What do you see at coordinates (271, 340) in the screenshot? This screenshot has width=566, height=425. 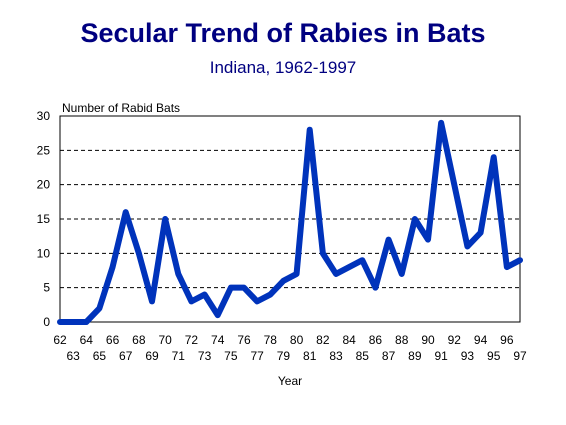 I see `x-tick-label: 78` at bounding box center [271, 340].